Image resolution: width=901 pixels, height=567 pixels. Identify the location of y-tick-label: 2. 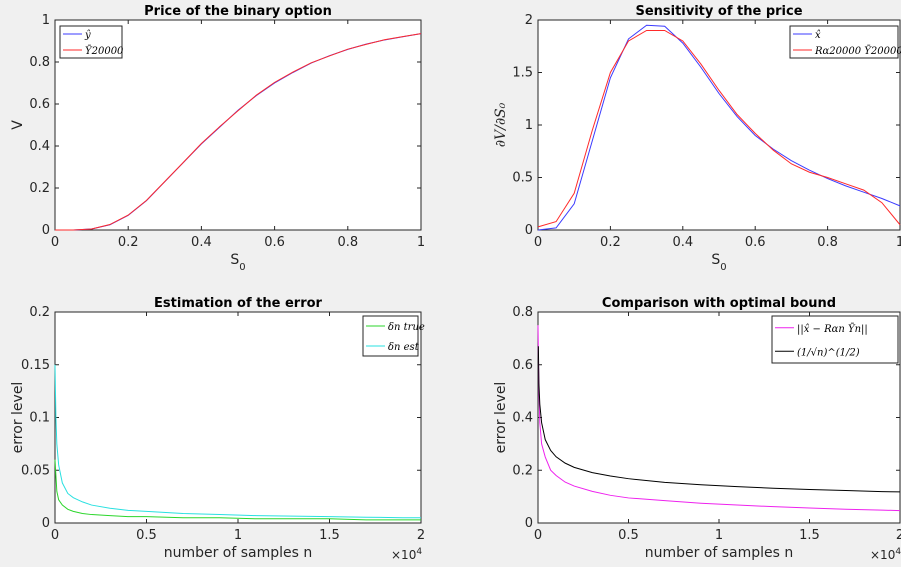
(529, 20).